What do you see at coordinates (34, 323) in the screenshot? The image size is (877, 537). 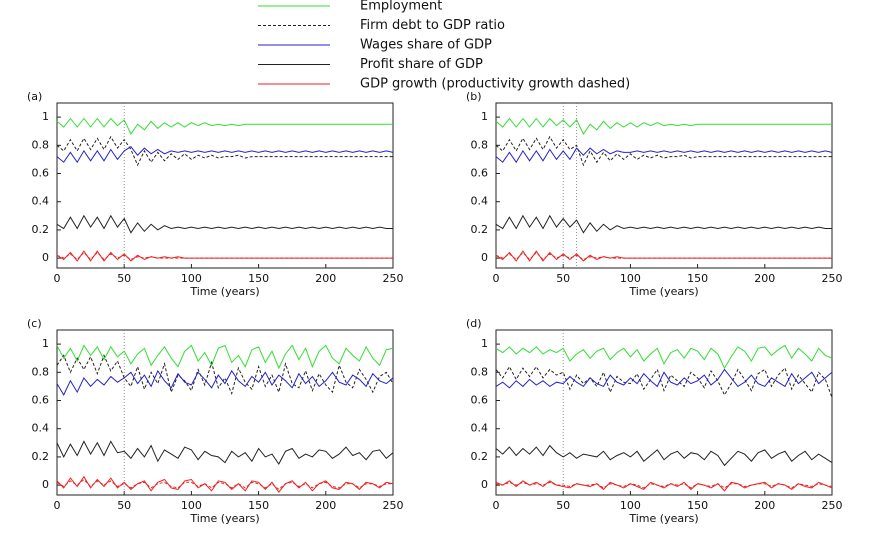 I see `panel-label: (c)` at bounding box center [34, 323].